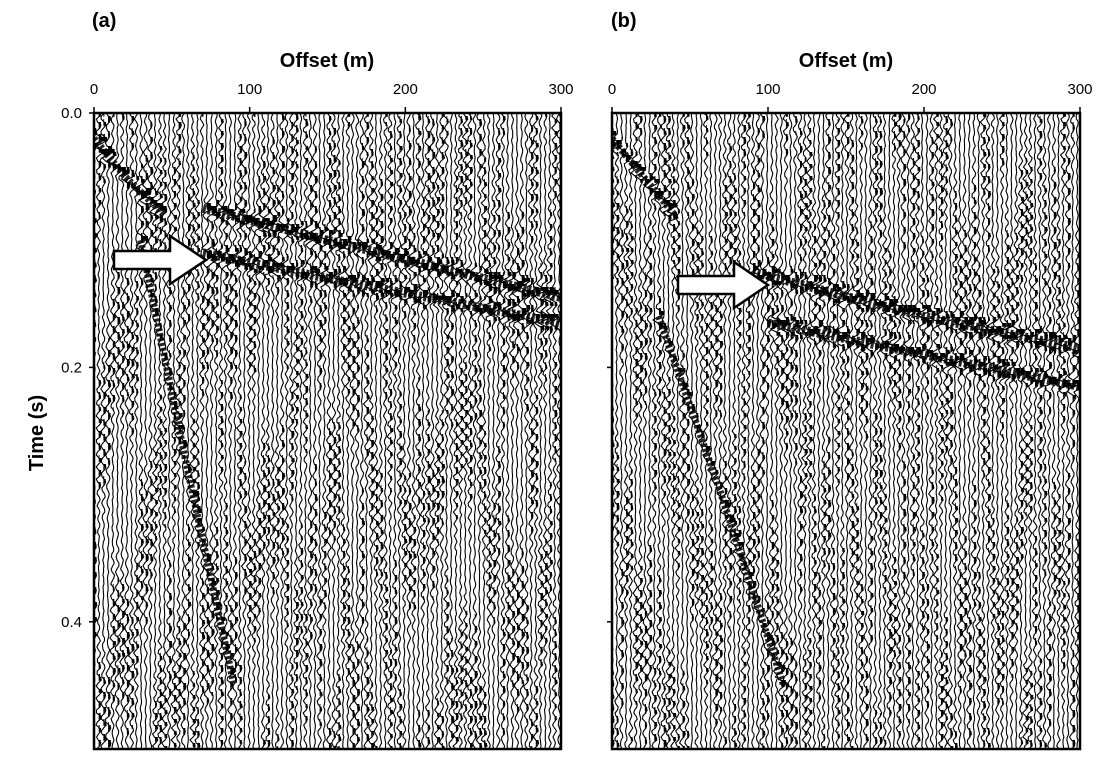 This screenshot has height=770, width=1100. Describe the element at coordinates (846, 61) in the screenshot. I see `panel-b-x-axis-title: Offset (m)` at that location.